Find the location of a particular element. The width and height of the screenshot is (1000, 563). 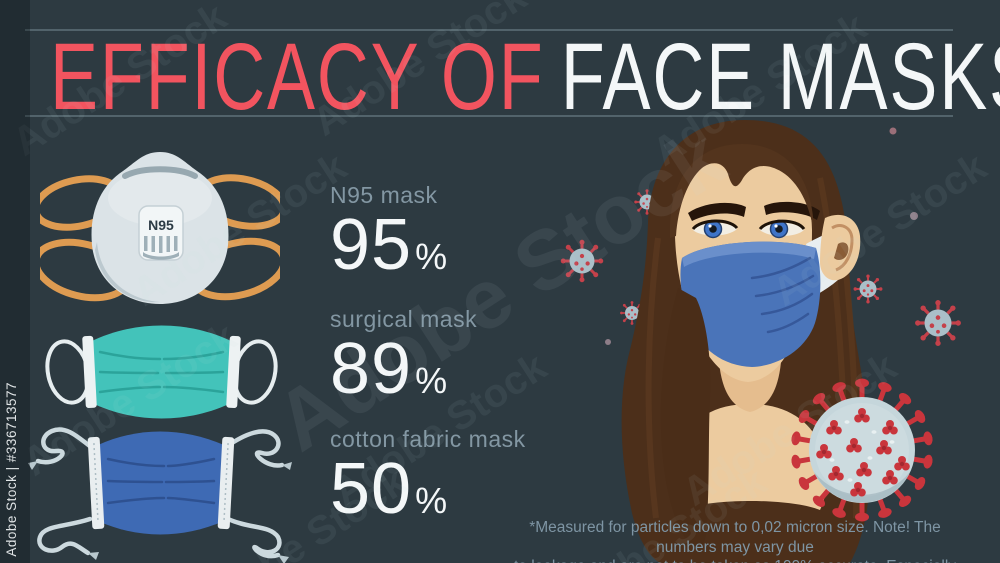

n95-valve: N95 is located at coordinates (161, 233).